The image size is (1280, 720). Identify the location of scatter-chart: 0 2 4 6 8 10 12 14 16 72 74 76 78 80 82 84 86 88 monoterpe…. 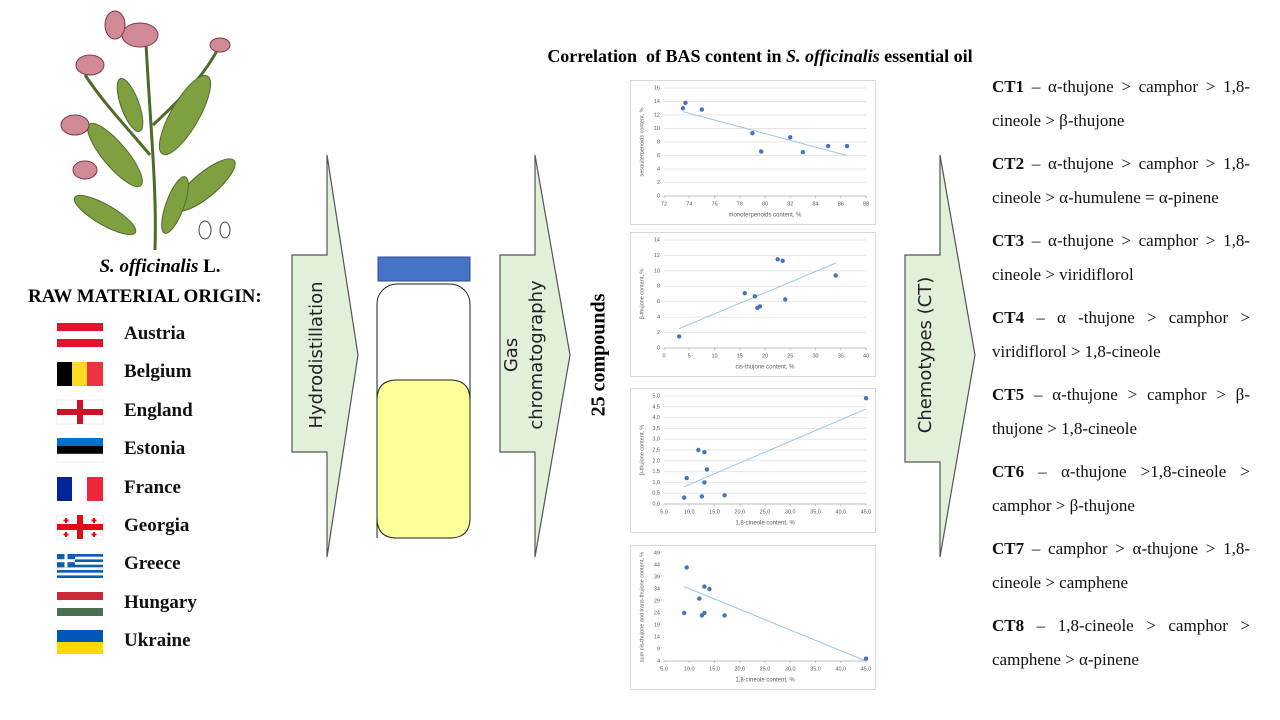
(753, 152).